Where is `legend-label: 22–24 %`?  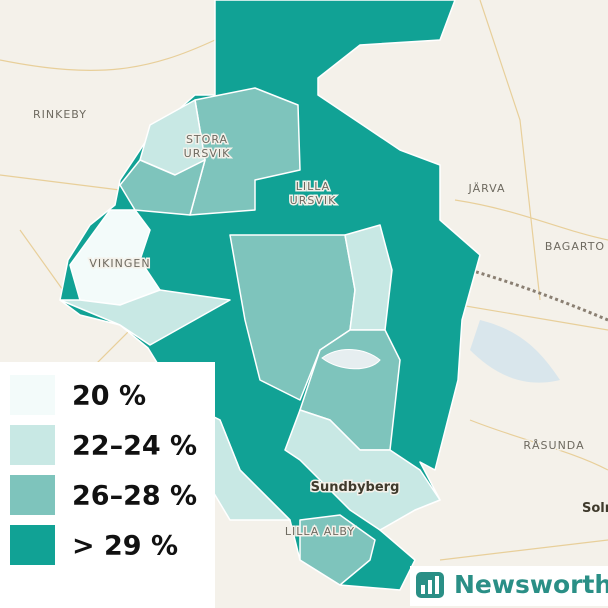
legend-label: 22–24 % is located at coordinates (134, 446).